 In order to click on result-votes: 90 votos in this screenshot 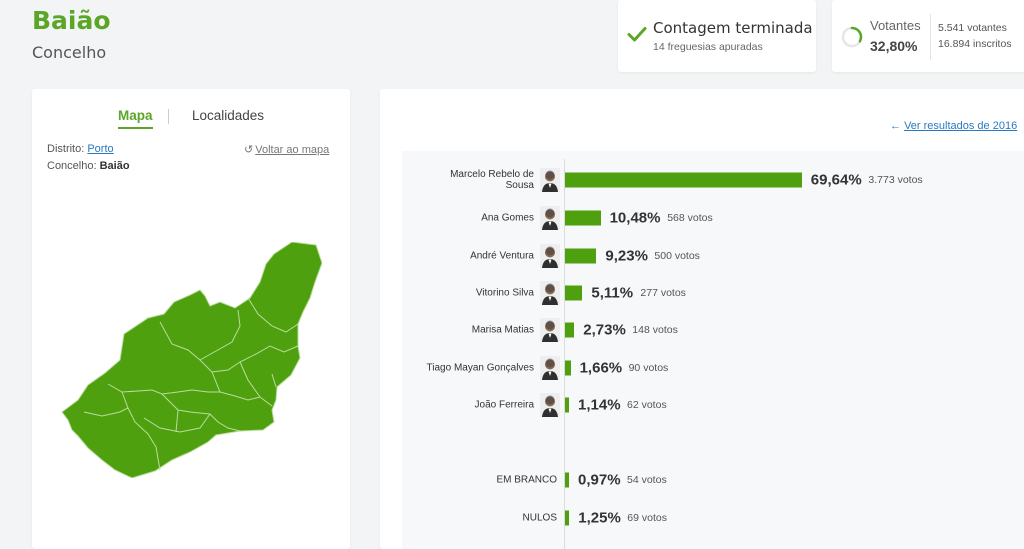, I will do `click(648, 368)`.